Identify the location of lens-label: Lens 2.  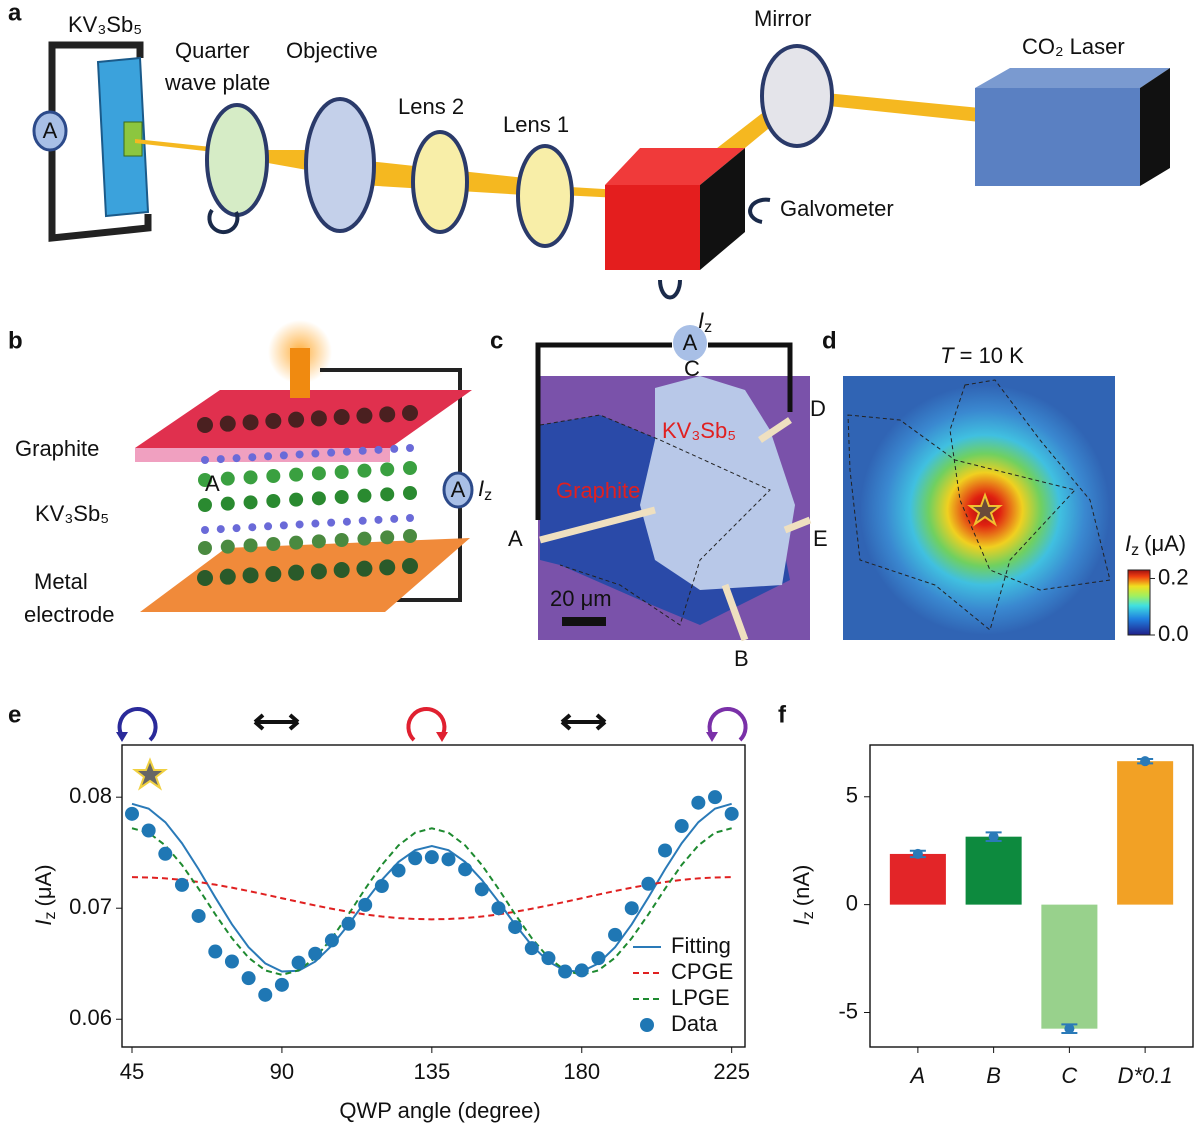
(431, 106).